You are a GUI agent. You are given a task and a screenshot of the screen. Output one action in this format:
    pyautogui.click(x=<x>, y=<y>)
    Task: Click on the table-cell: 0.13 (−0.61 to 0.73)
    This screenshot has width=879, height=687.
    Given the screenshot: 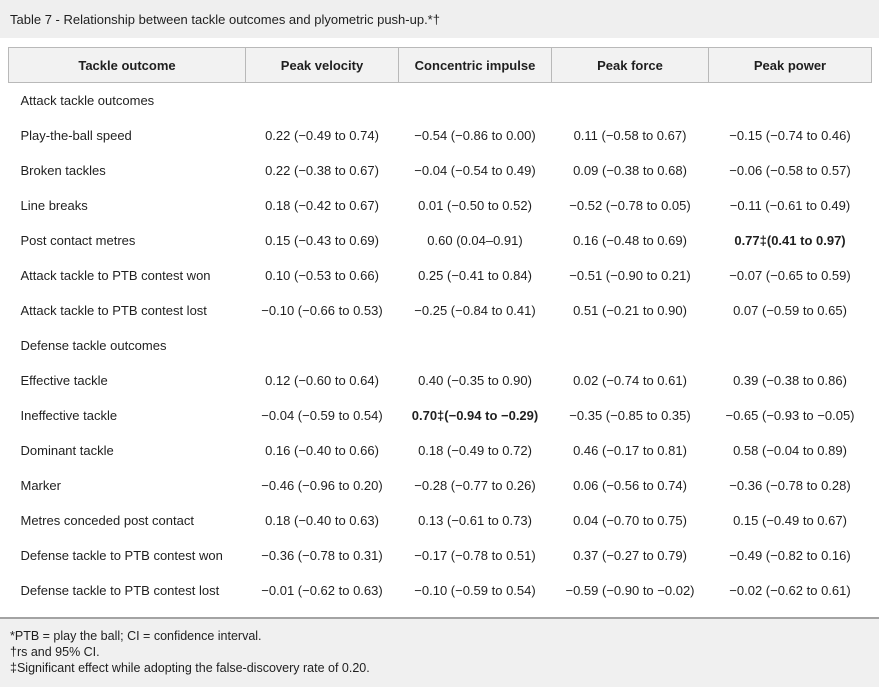 What is the action you would take?
    pyautogui.click(x=475, y=520)
    